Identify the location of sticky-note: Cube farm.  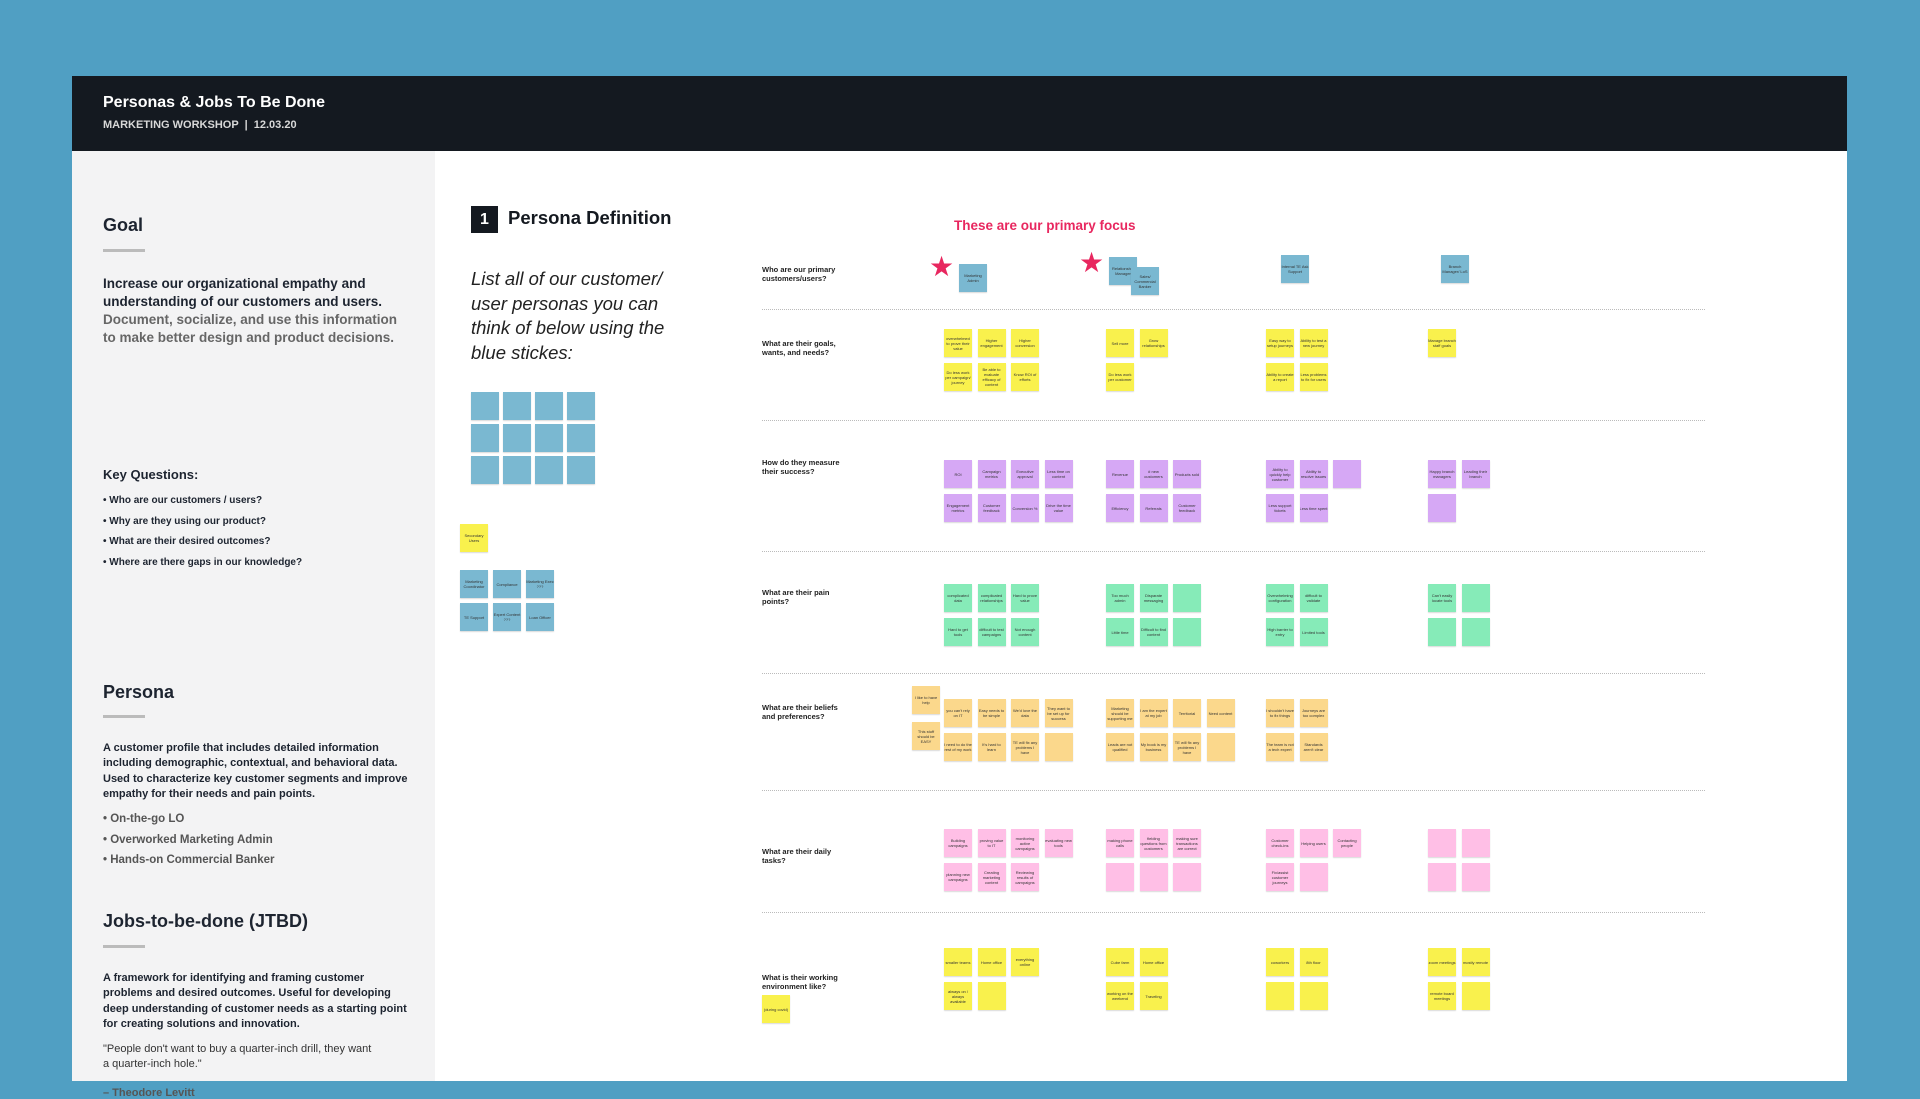
(1120, 962).